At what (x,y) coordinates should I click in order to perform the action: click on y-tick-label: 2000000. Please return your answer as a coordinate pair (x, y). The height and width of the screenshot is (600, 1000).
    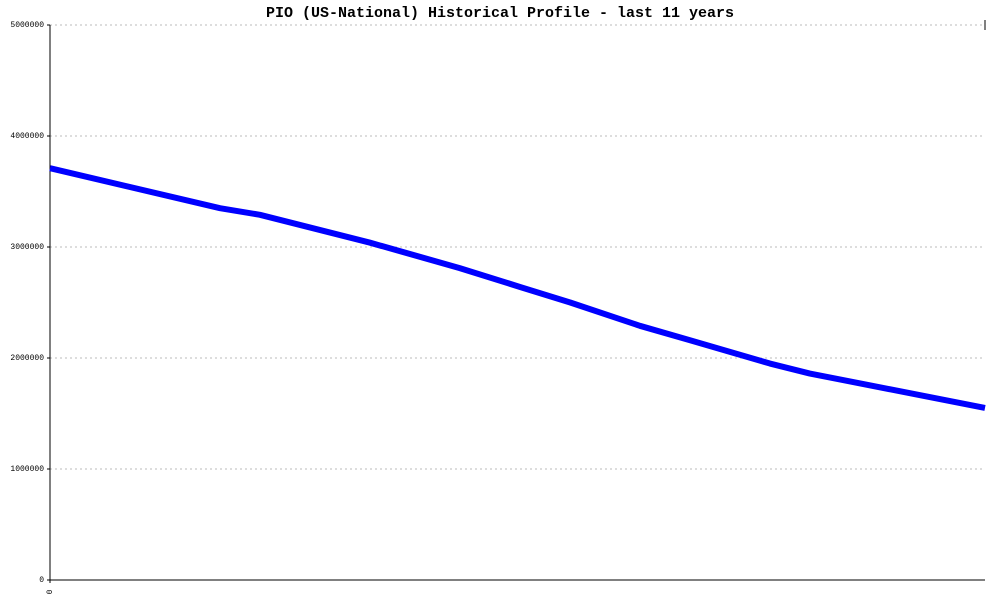
    Looking at the image, I should click on (27, 358).